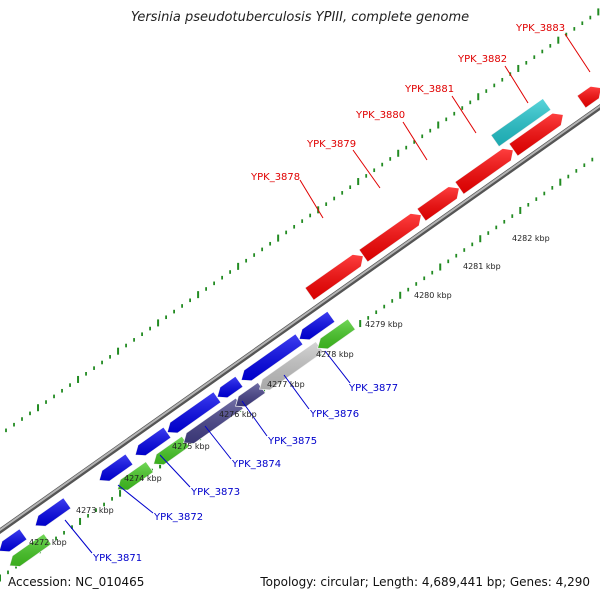 The image size is (600, 600). I want to click on cds-reverse-gray-shade, so click(291, 365).